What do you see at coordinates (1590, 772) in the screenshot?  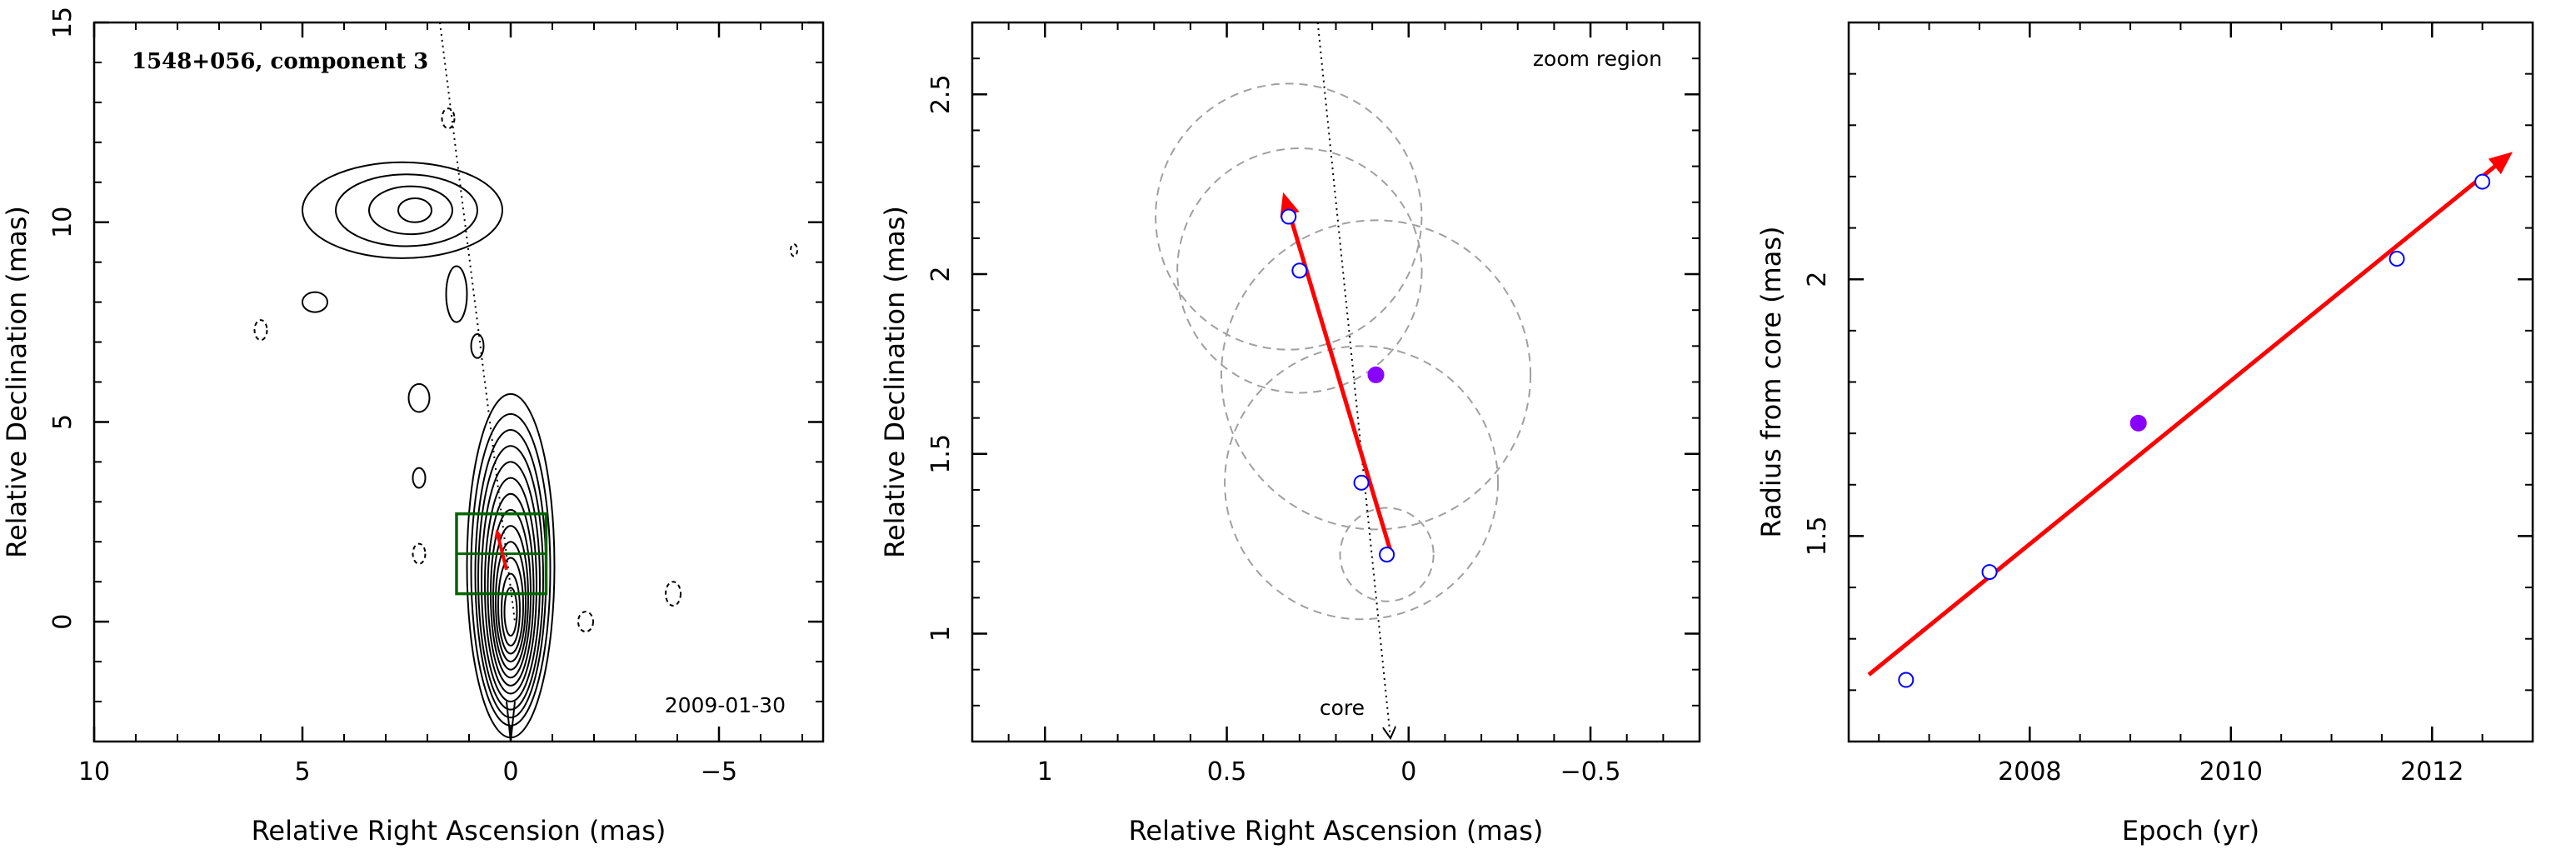 I see `x-tick-label: −0.5` at bounding box center [1590, 772].